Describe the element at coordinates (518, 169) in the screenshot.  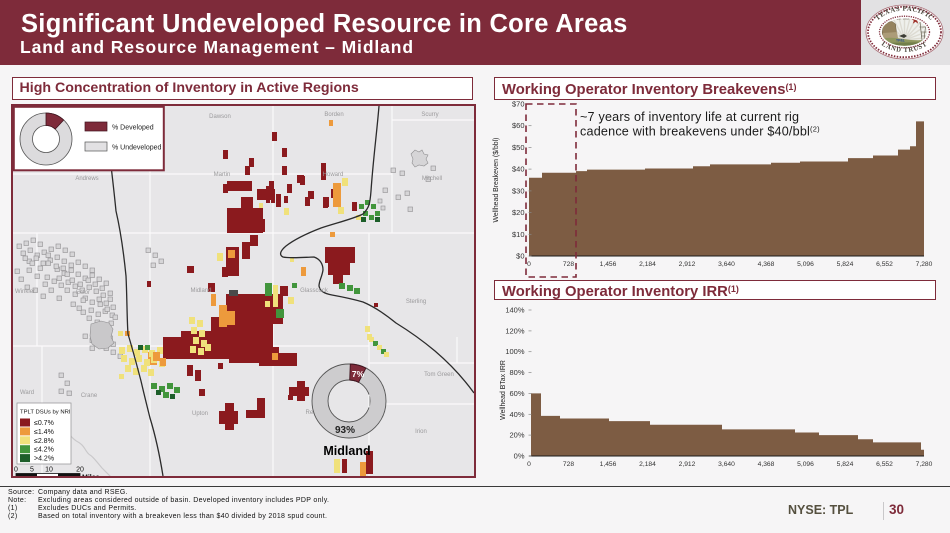
I see `svg-text: $40` at that location.